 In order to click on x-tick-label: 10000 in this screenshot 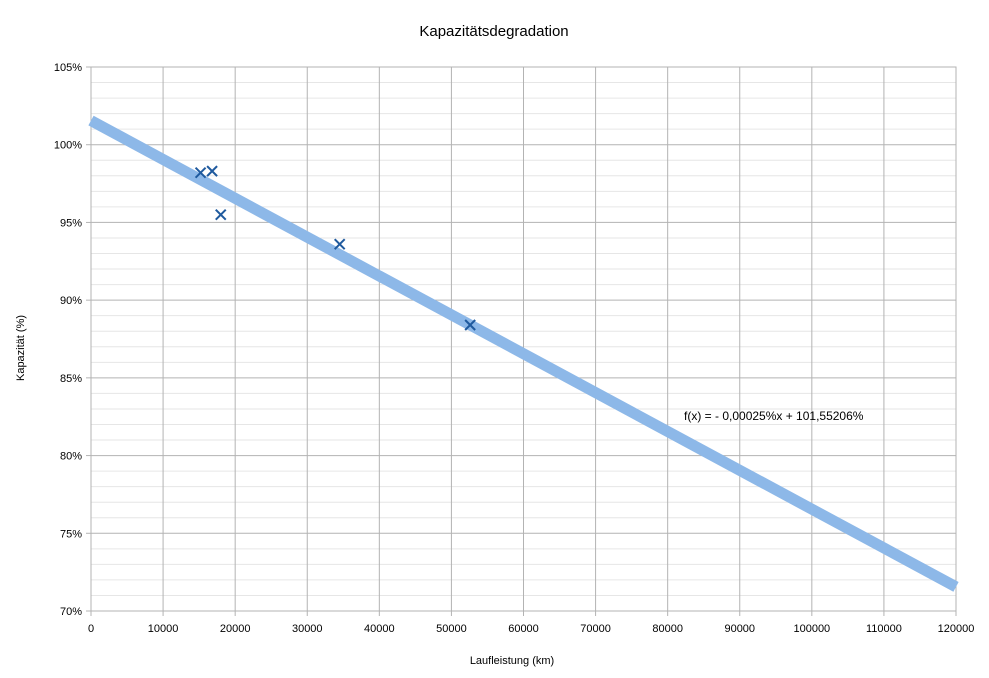, I will do `click(163, 629)`.